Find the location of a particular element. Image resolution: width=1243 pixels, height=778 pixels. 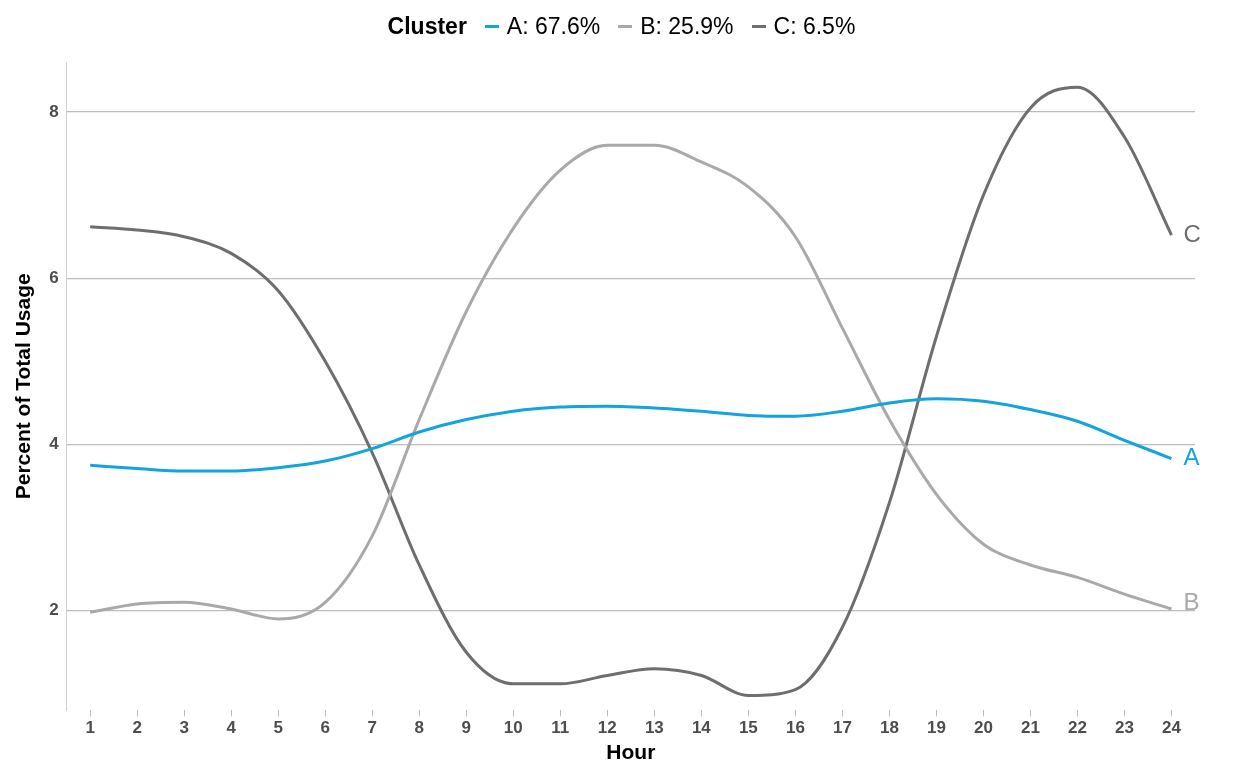

x-tick-label: 10 is located at coordinates (513, 728).